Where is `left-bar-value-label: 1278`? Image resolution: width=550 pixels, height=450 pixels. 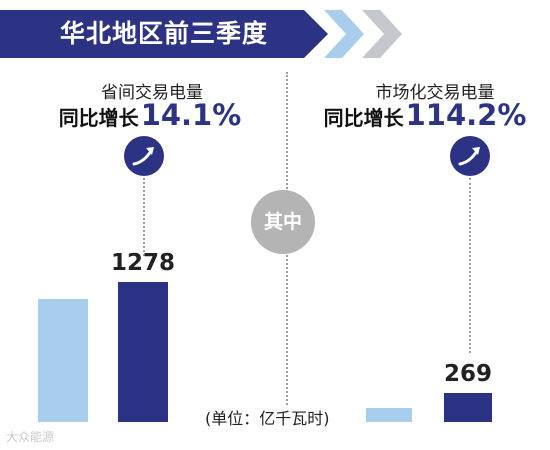 left-bar-value-label: 1278 is located at coordinates (142, 263).